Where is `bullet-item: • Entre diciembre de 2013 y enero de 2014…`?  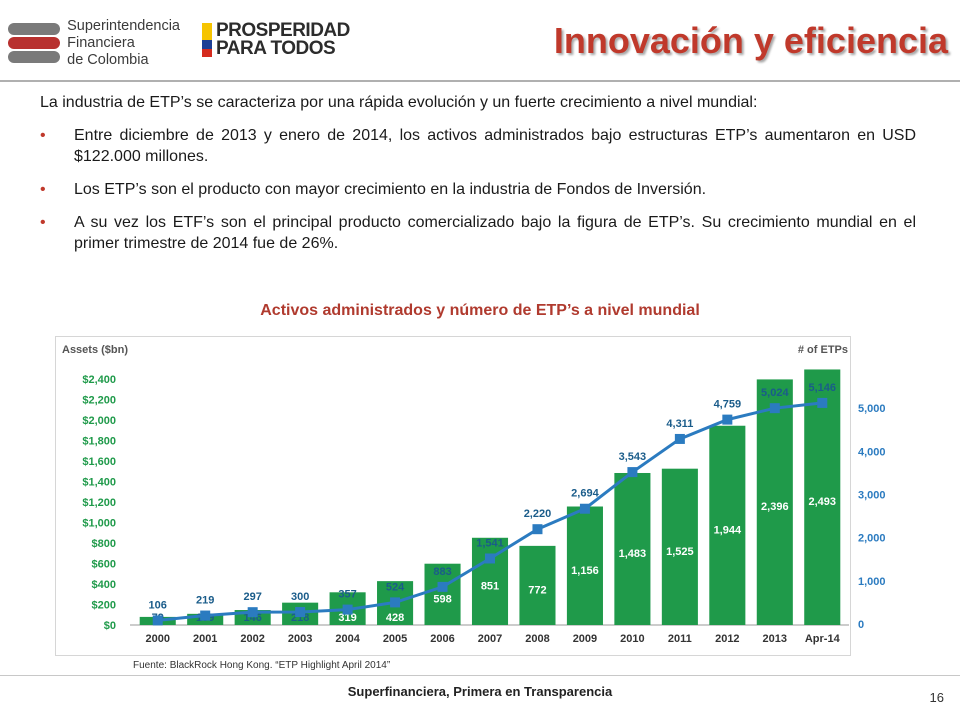
bullet-item: • Entre diciembre de 2013 y enero de 2014… is located at coordinates (478, 146).